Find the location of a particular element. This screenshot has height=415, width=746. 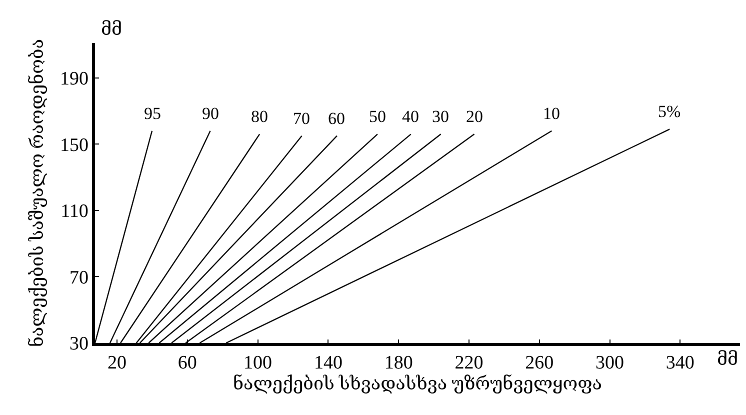

series-label: 50 is located at coordinates (377, 116).